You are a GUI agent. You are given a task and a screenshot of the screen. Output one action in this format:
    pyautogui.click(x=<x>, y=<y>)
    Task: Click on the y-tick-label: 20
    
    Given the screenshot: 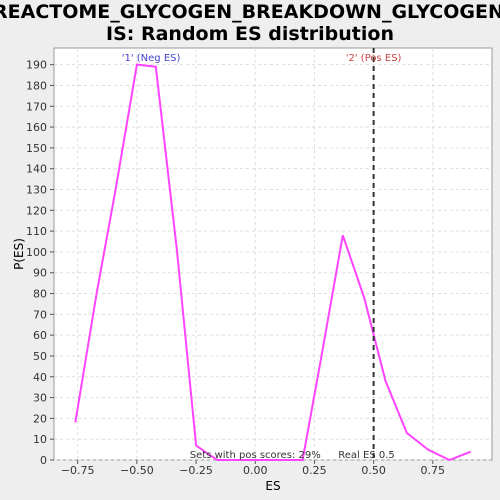 What is the action you would take?
    pyautogui.click(x=40, y=418)
    